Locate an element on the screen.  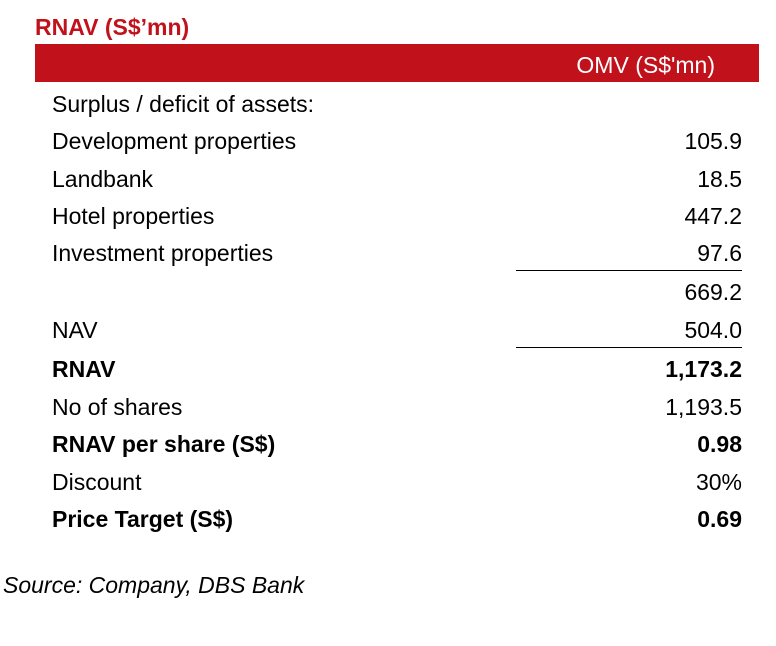
row-label: RNAV per share (S$) is located at coordinates (164, 444).